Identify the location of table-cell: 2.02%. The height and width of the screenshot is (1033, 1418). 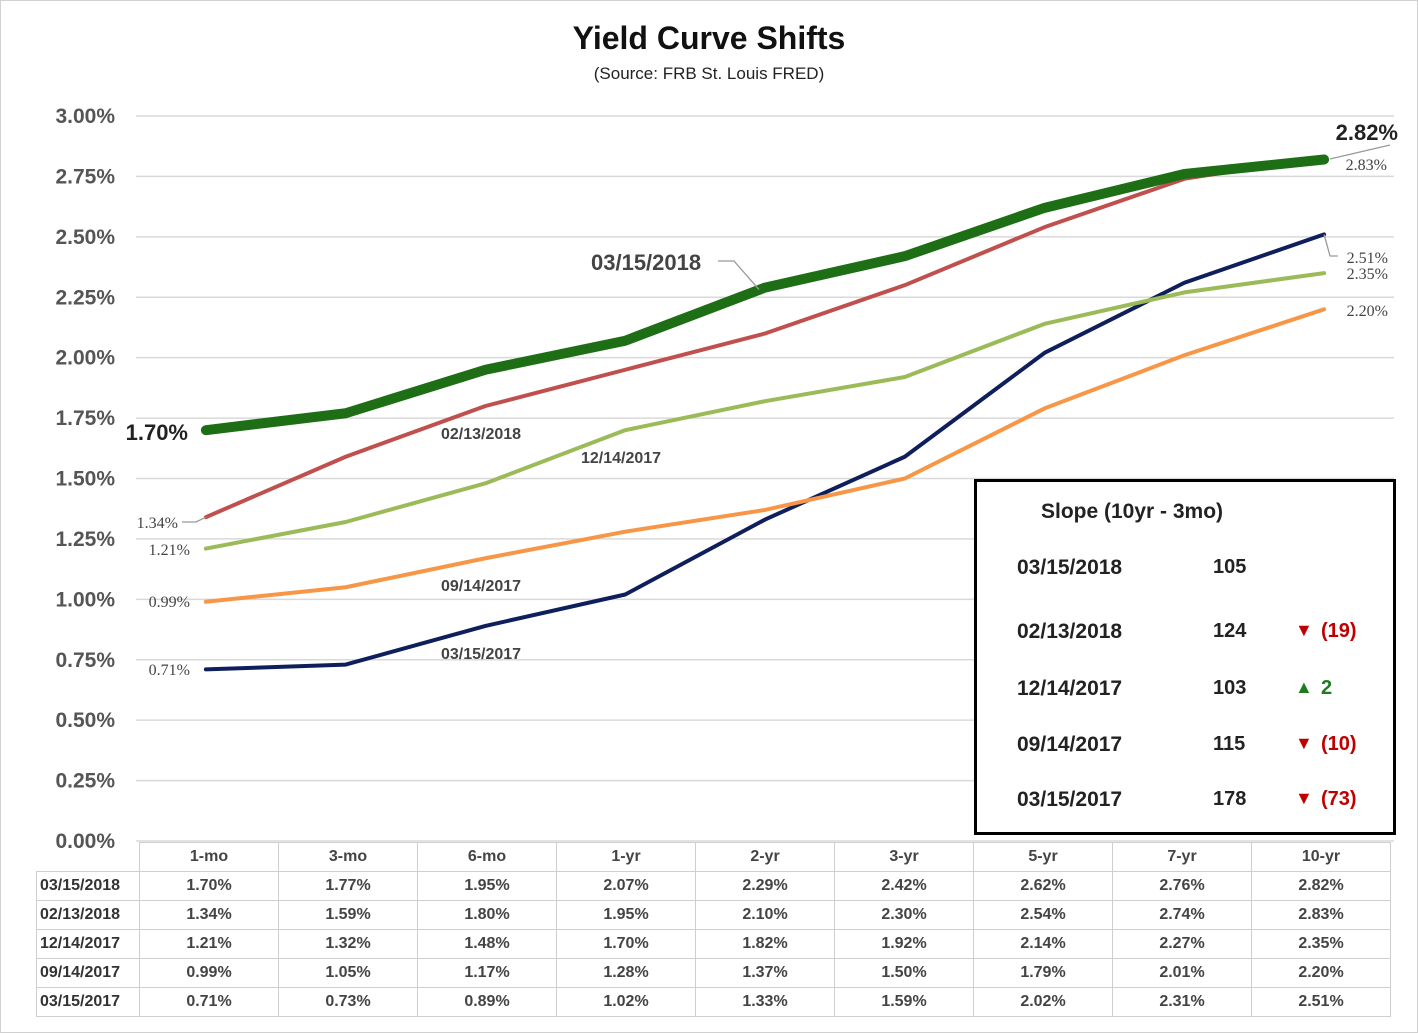
(1043, 1002).